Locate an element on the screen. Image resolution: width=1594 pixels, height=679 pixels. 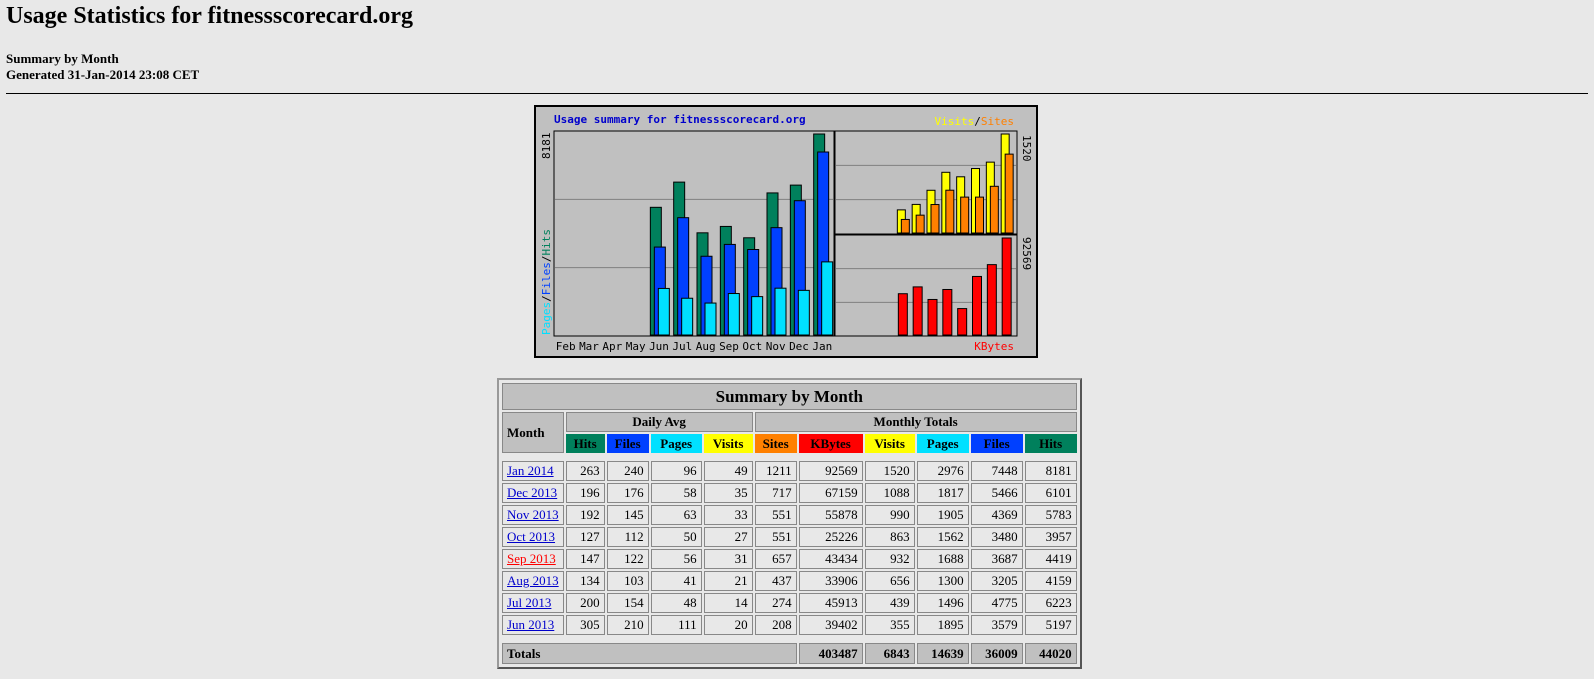
chart-legend-visits-sites: Visits/Sites is located at coordinates (975, 121).